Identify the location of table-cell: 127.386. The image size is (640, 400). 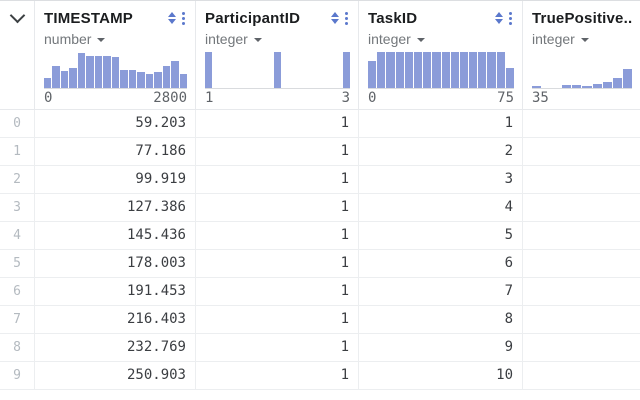
(114, 207).